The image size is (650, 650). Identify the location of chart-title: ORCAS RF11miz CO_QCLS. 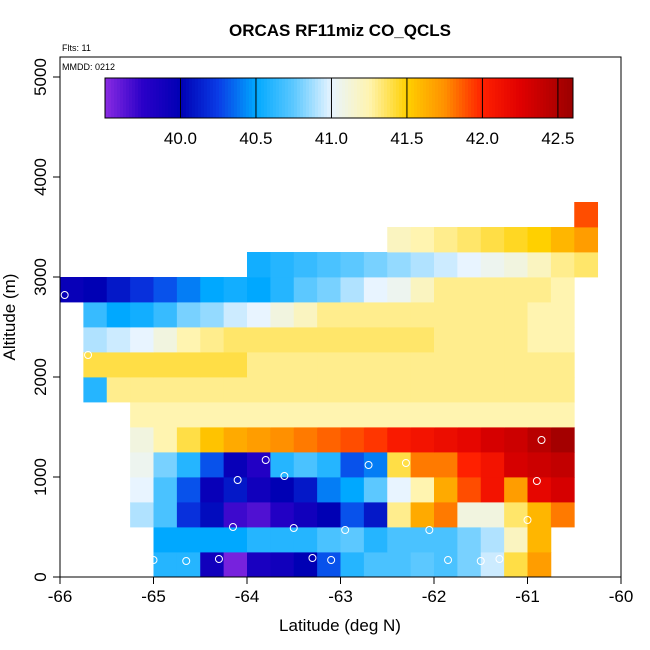
(340, 30).